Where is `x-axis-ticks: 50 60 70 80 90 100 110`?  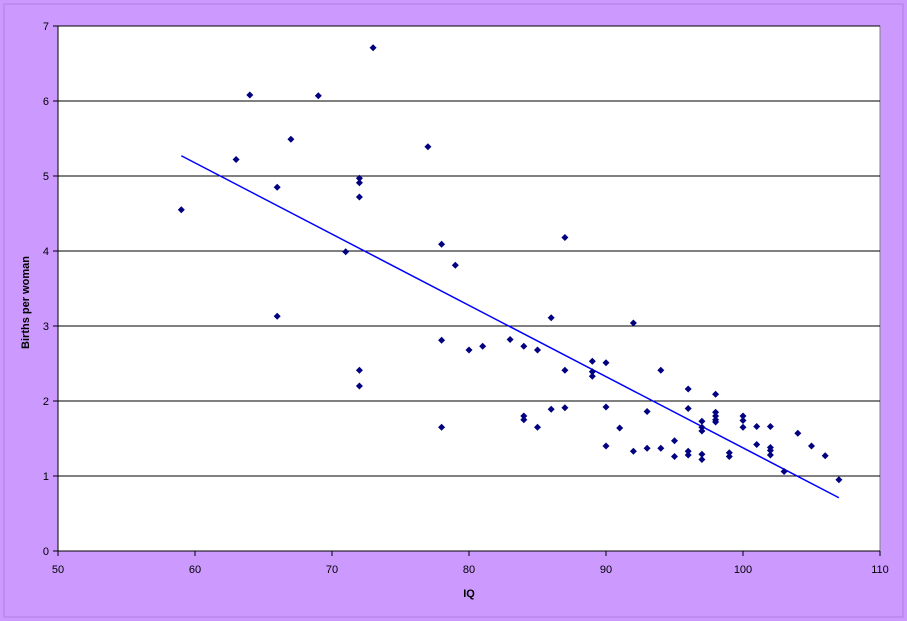 x-axis-ticks: 50 60 70 80 90 100 110 is located at coordinates (470, 563).